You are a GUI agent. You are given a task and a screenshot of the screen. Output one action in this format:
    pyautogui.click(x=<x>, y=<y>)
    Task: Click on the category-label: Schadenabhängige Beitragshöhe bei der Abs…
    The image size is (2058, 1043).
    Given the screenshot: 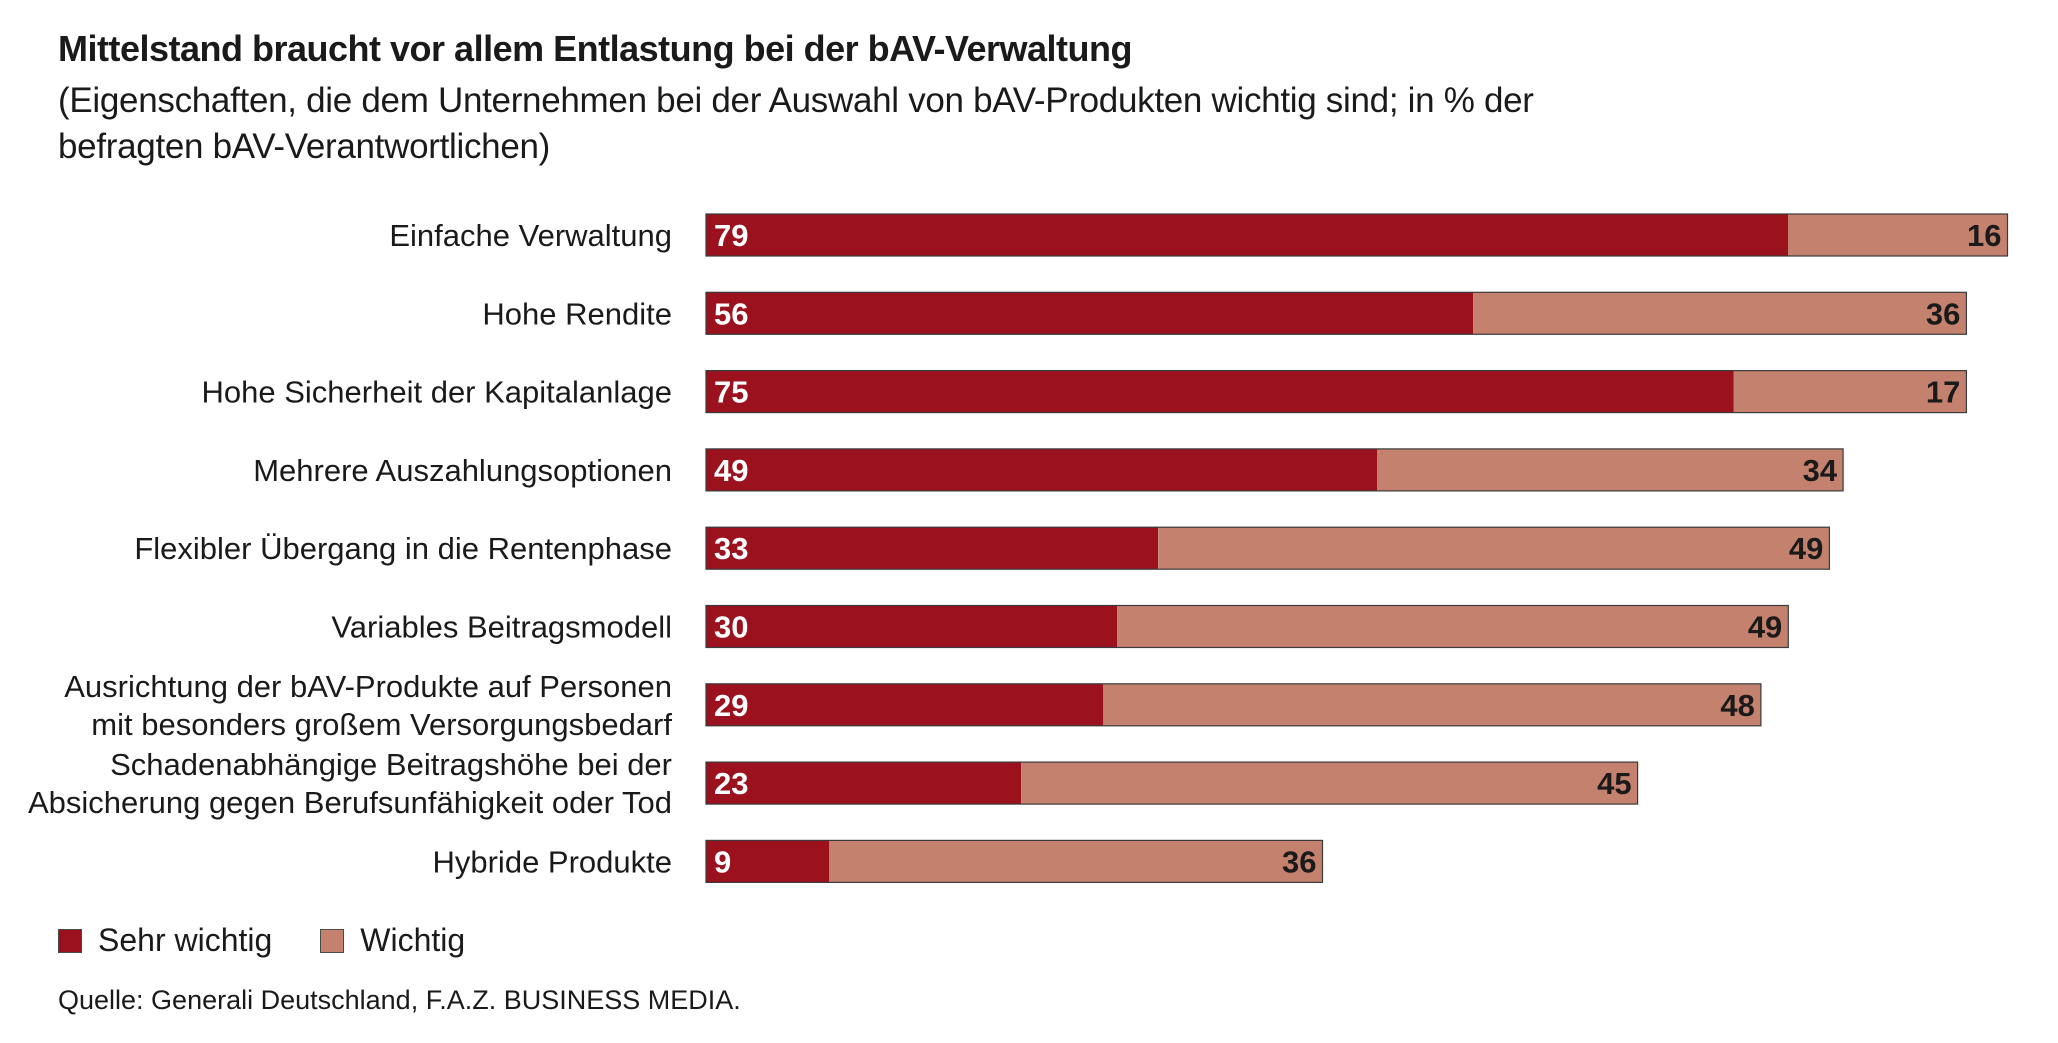 What is the action you would take?
    pyautogui.click(x=350, y=783)
    